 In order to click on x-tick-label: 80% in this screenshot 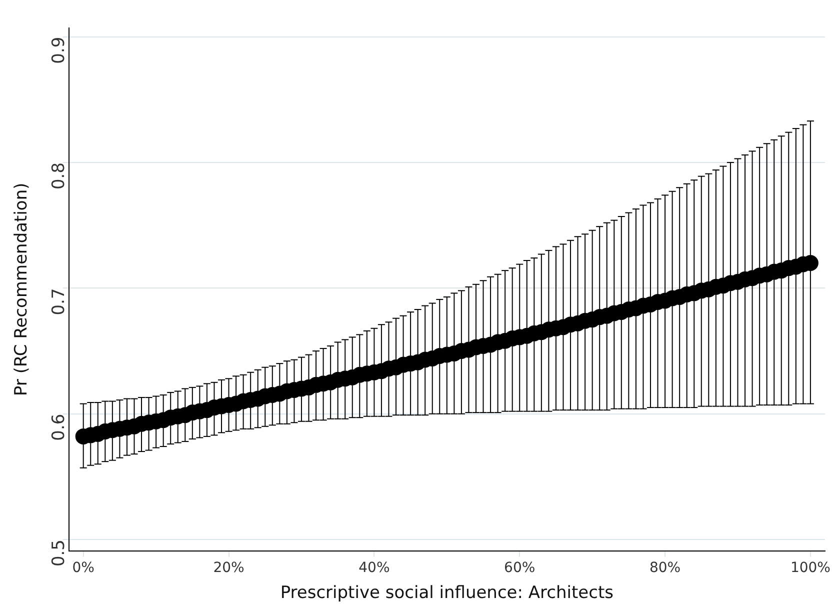, I will do `click(665, 568)`.